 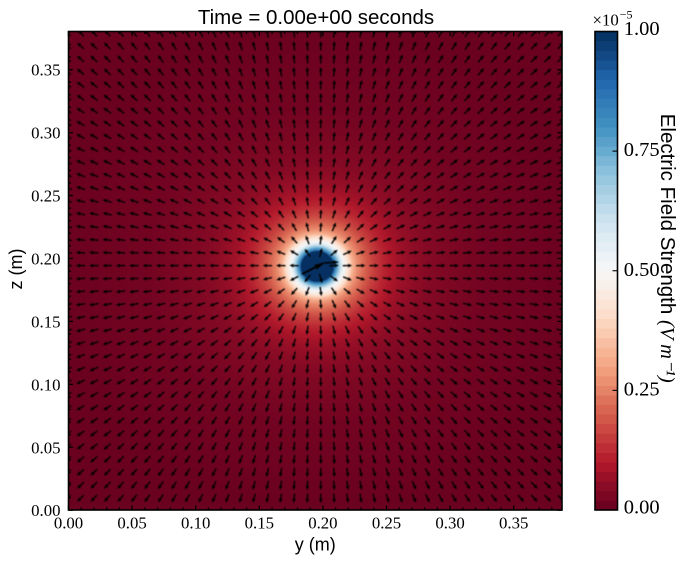 I want to click on svg-text: y (m), so click(x=315, y=545).